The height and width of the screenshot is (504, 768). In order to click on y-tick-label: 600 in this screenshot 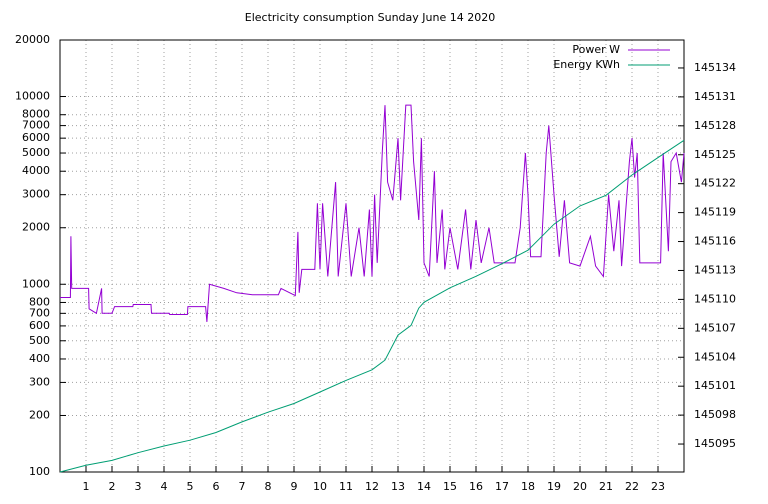, I will do `click(39, 325)`.